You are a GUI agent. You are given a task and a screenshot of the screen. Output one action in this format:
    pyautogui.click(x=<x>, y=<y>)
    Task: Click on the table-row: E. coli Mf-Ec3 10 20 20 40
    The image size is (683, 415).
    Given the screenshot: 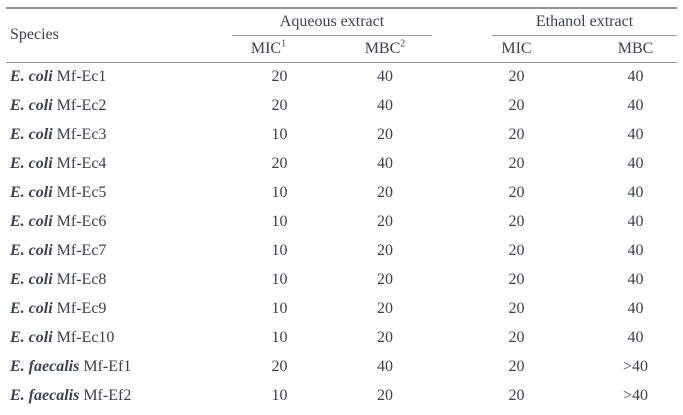 What is the action you would take?
    pyautogui.click(x=341, y=134)
    